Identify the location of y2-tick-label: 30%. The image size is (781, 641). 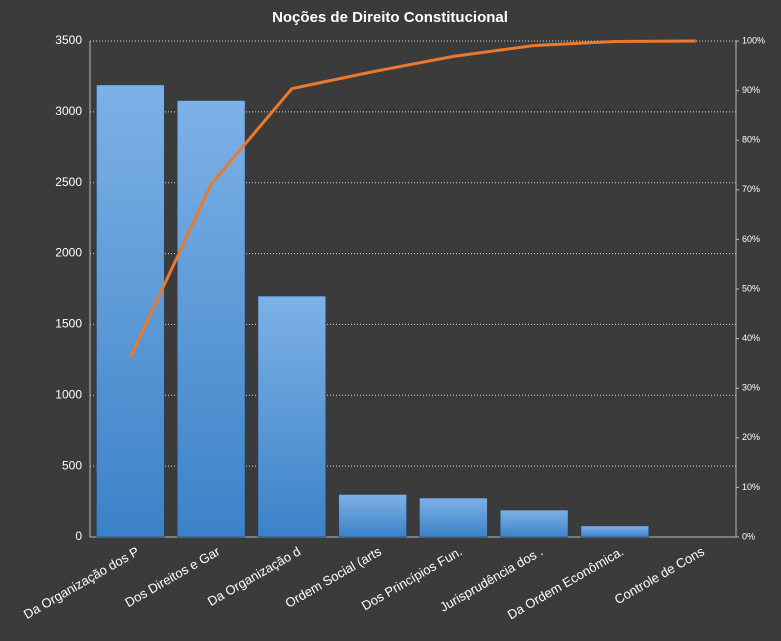
(751, 388).